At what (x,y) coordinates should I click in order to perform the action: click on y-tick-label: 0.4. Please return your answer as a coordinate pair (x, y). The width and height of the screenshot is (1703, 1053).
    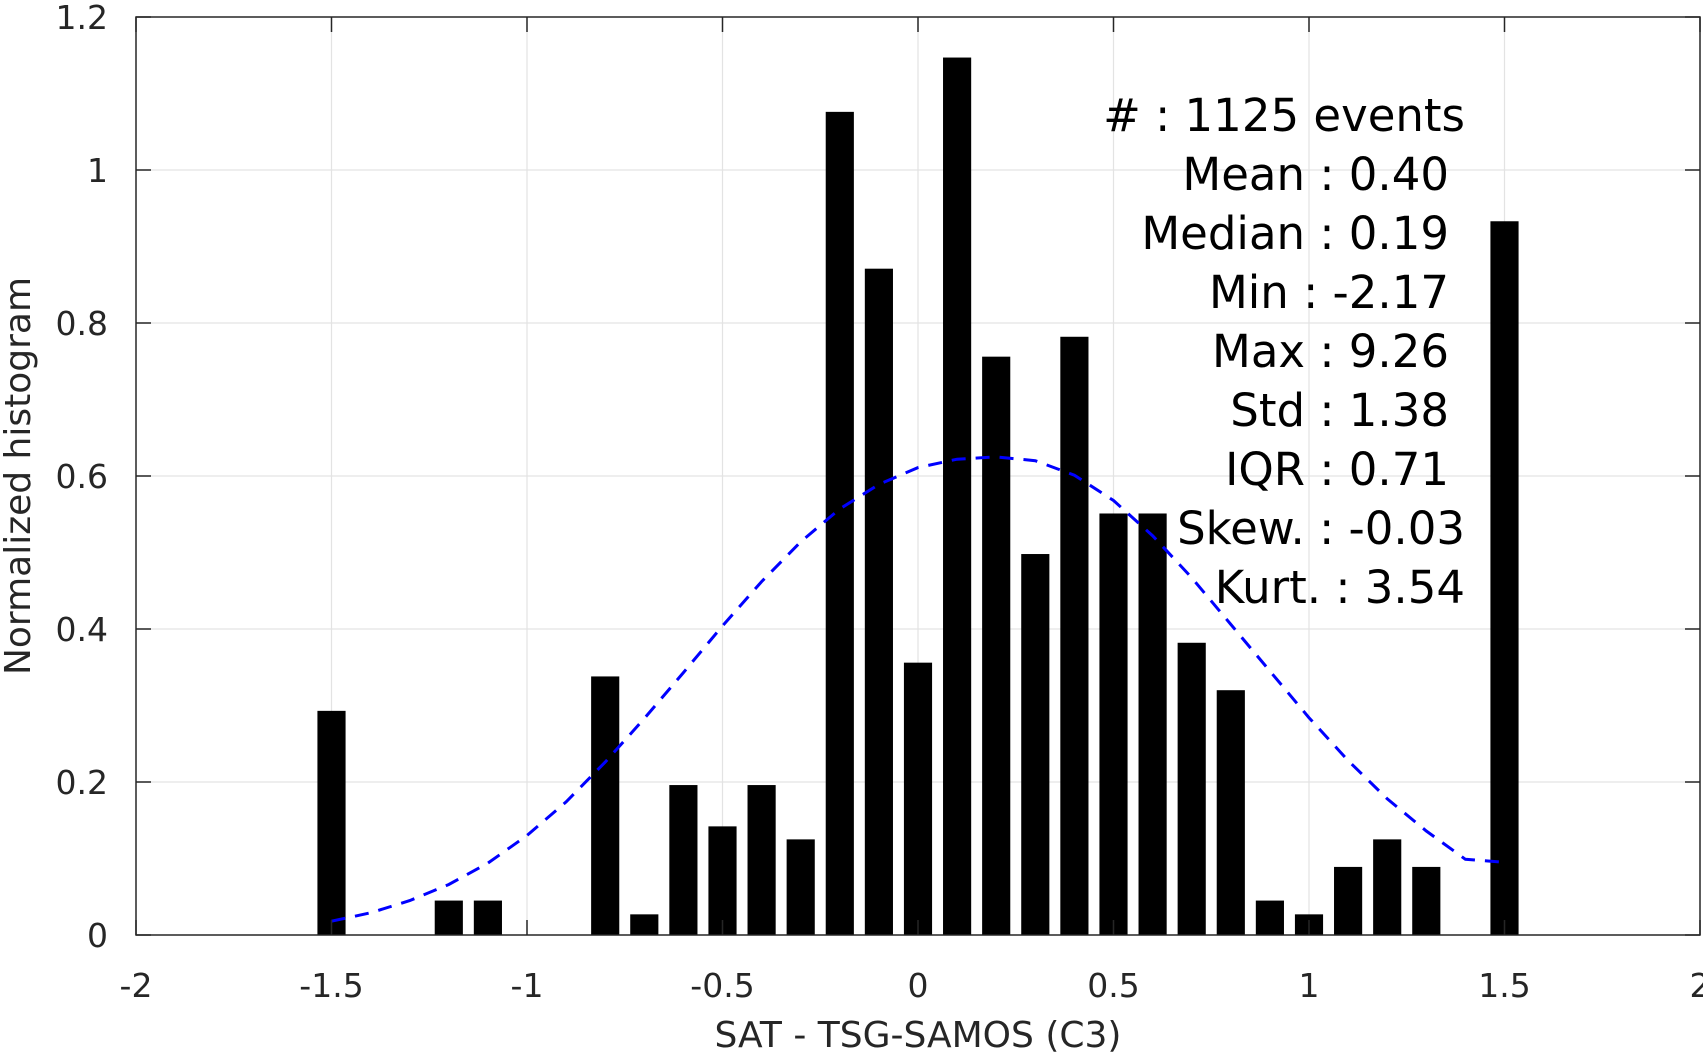
    Looking at the image, I should click on (82, 629).